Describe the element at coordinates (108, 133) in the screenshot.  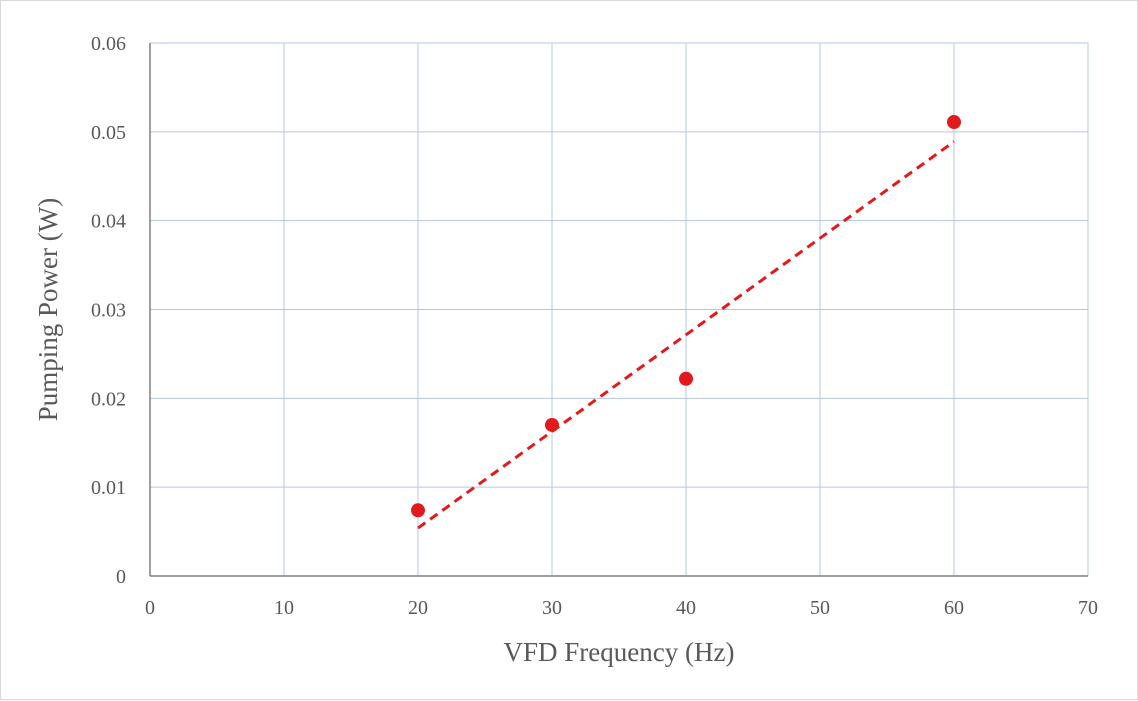
I see `y-tick-label: 0.05` at that location.